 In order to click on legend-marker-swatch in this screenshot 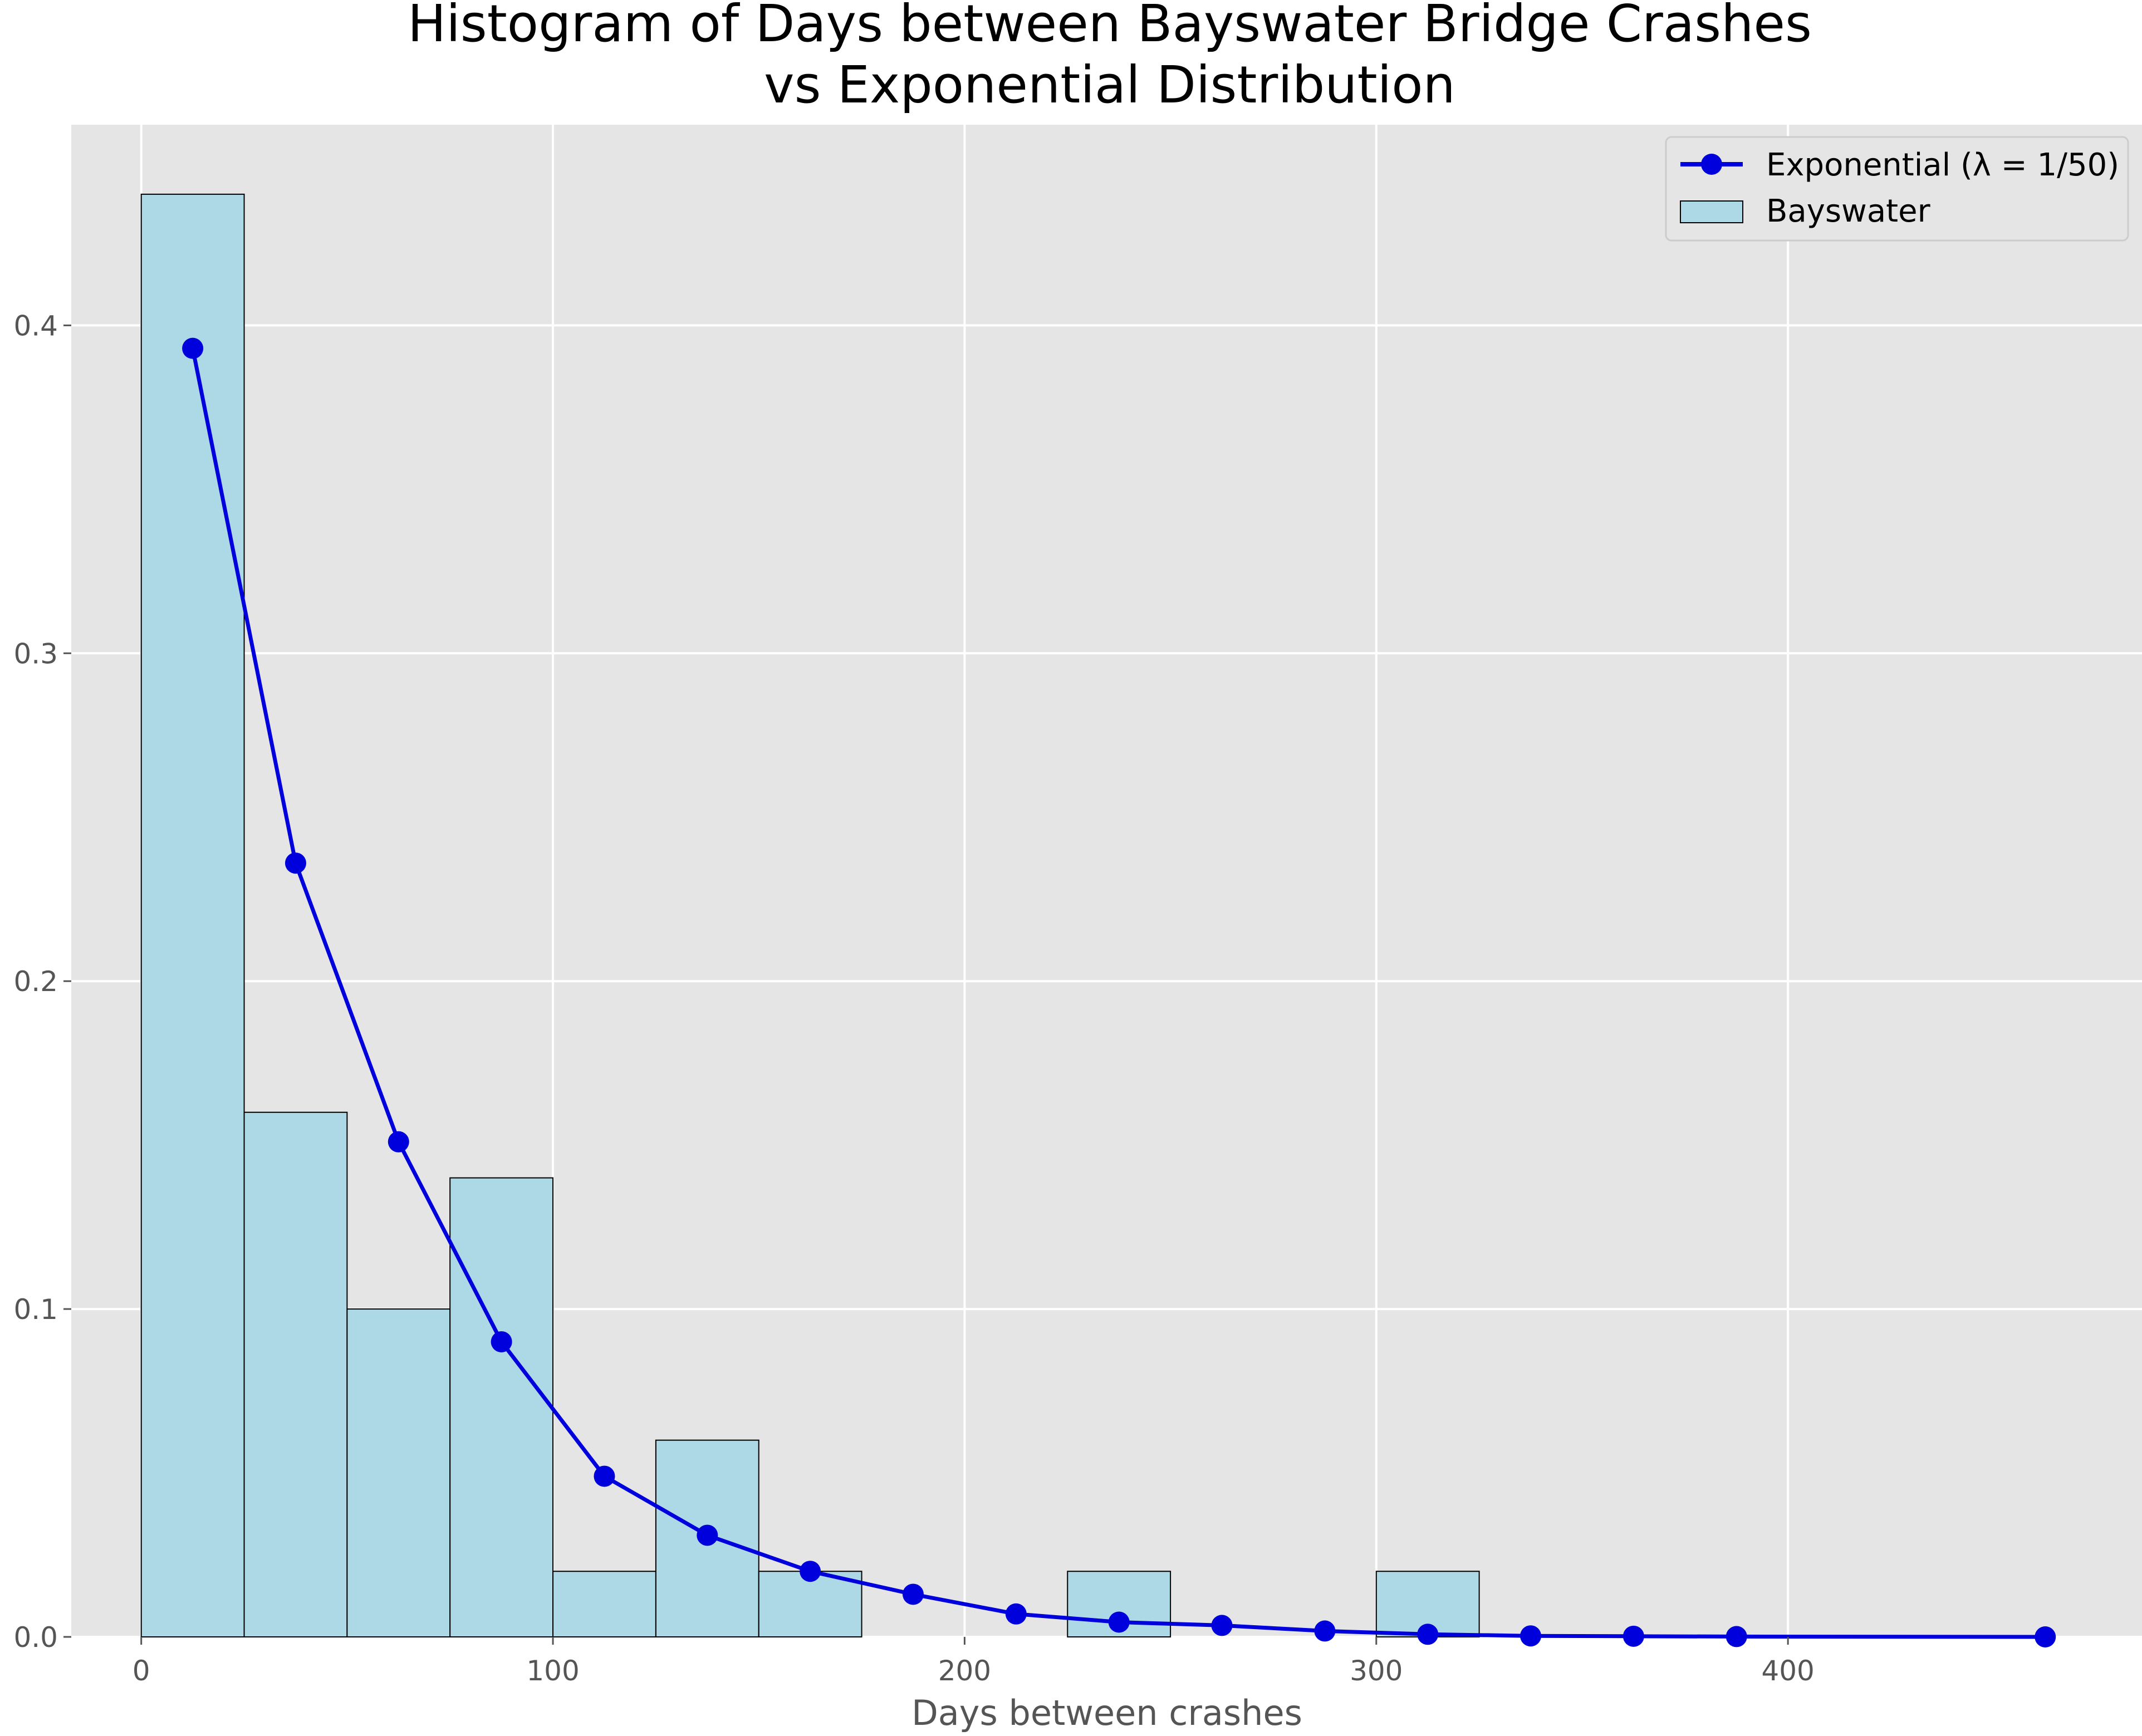, I will do `click(1711, 164)`.